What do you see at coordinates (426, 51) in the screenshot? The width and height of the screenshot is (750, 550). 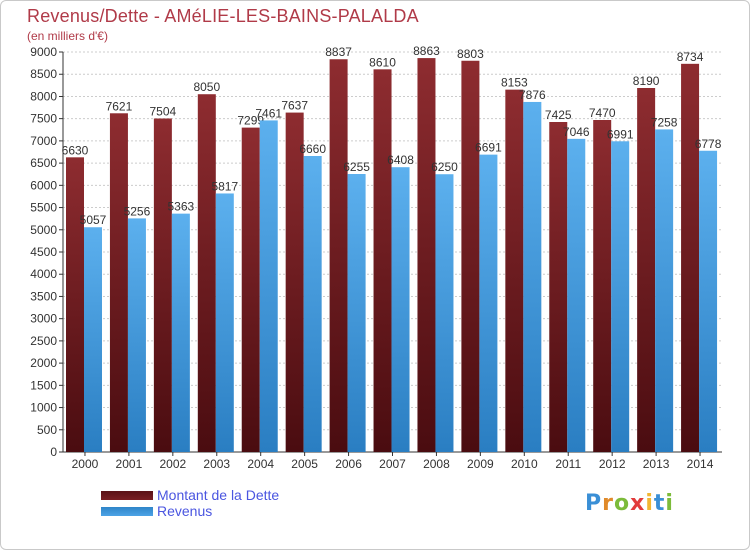 I see `data-label-debt: 8863` at bounding box center [426, 51].